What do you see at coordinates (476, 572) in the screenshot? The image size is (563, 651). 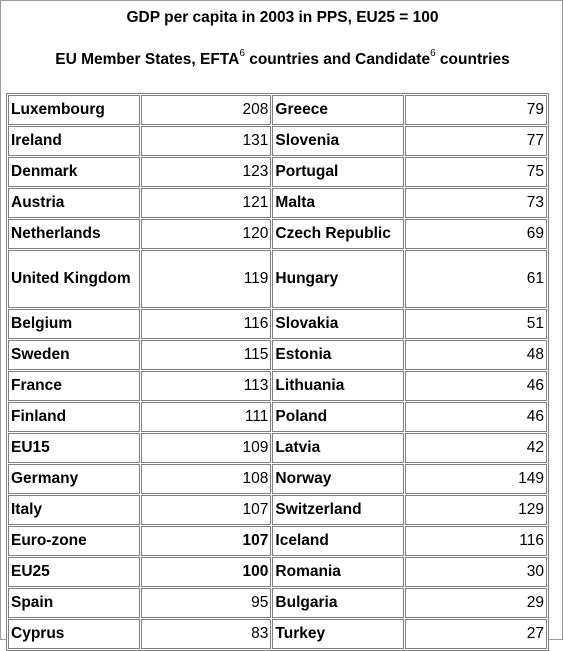 I see `gdp-value-cell: 30` at bounding box center [476, 572].